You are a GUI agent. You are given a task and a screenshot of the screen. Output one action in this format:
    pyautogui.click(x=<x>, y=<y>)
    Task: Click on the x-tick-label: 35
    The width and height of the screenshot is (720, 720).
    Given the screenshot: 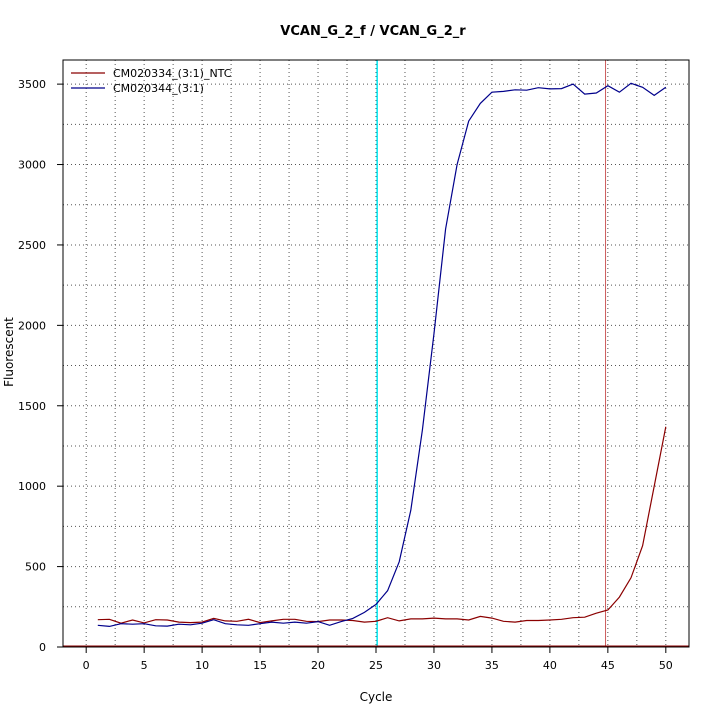 What is the action you would take?
    pyautogui.click(x=492, y=665)
    